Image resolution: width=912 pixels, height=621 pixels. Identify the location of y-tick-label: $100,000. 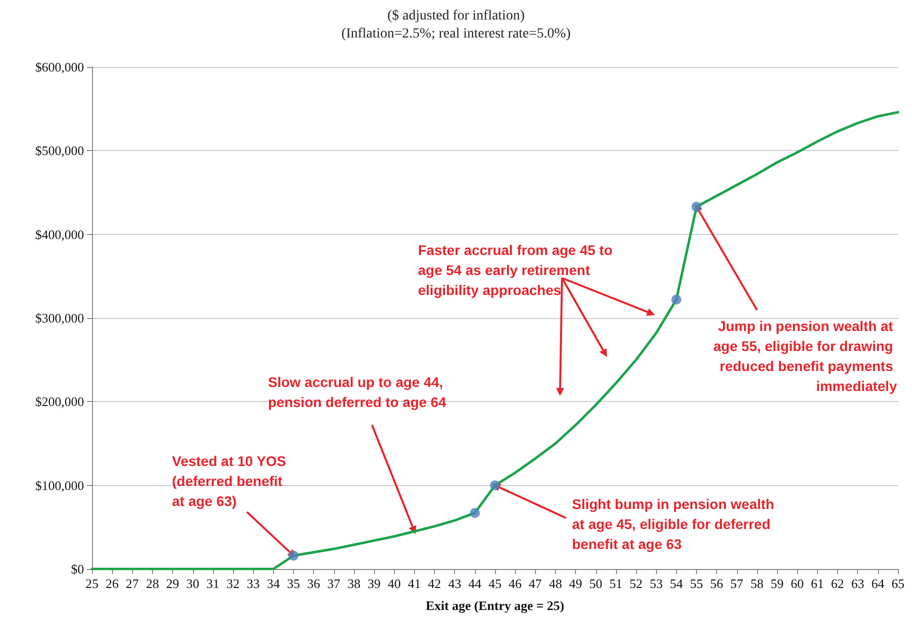
(59, 485).